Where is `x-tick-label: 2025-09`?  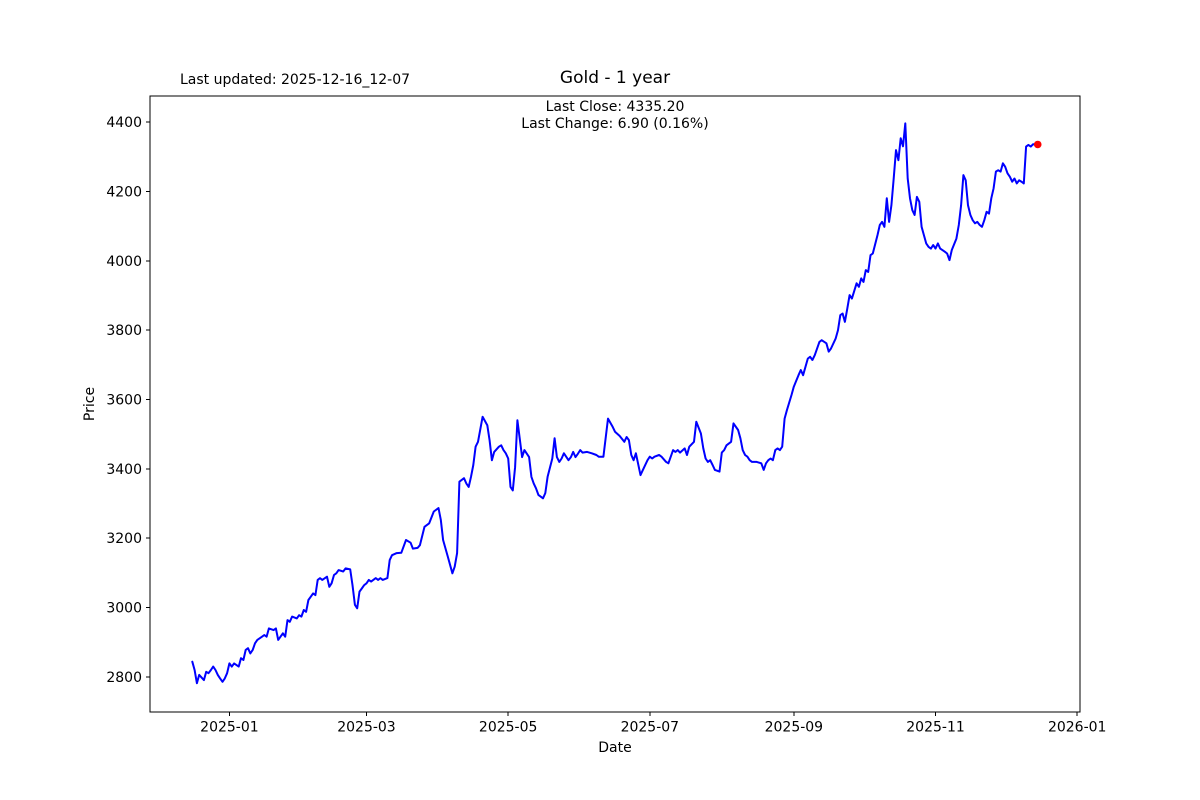
x-tick-label: 2025-09 is located at coordinates (794, 728).